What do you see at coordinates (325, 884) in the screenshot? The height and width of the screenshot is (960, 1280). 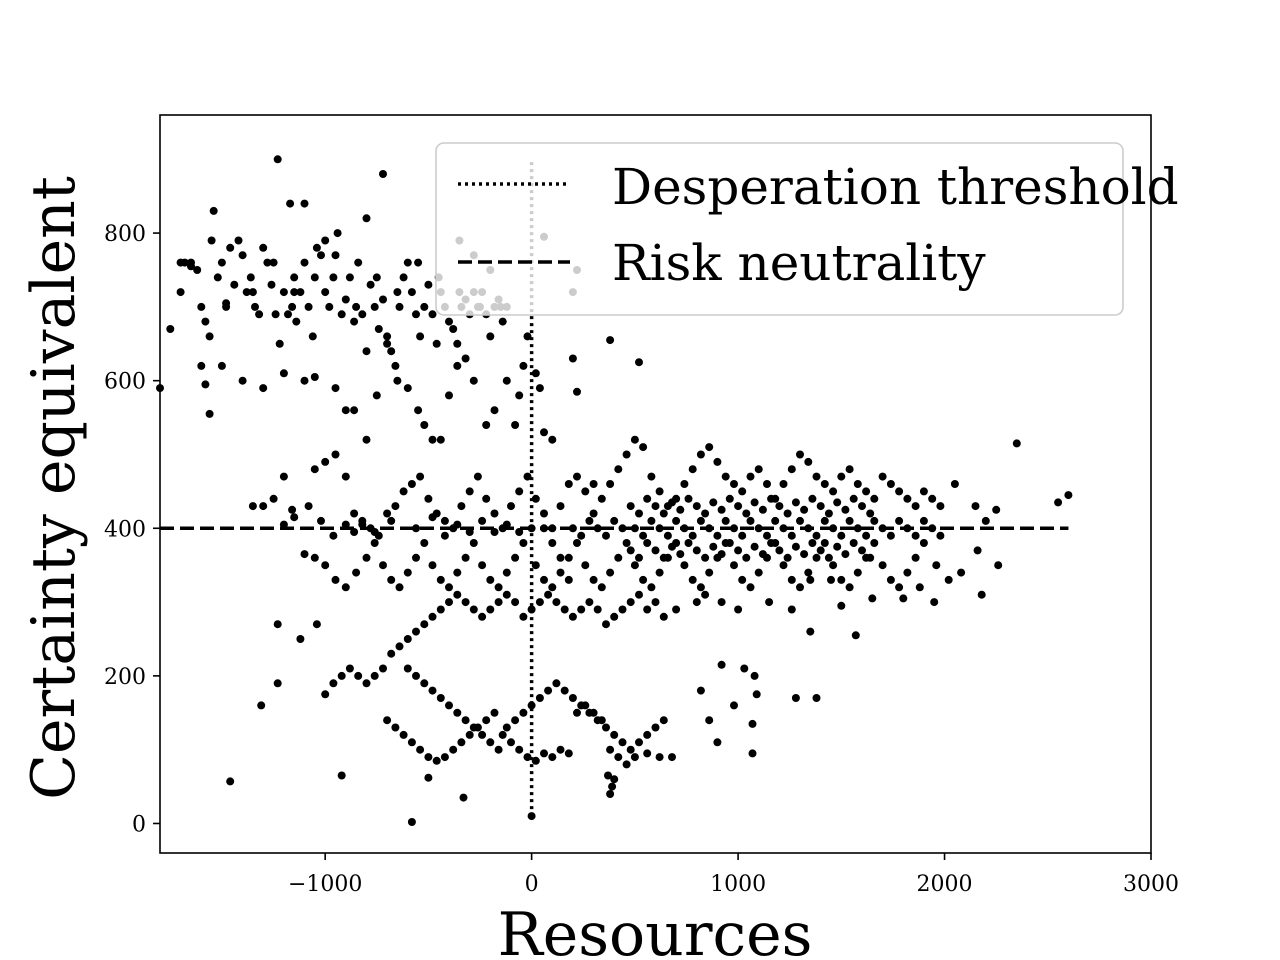 I see `x-tick-label: −1000` at bounding box center [325, 884].